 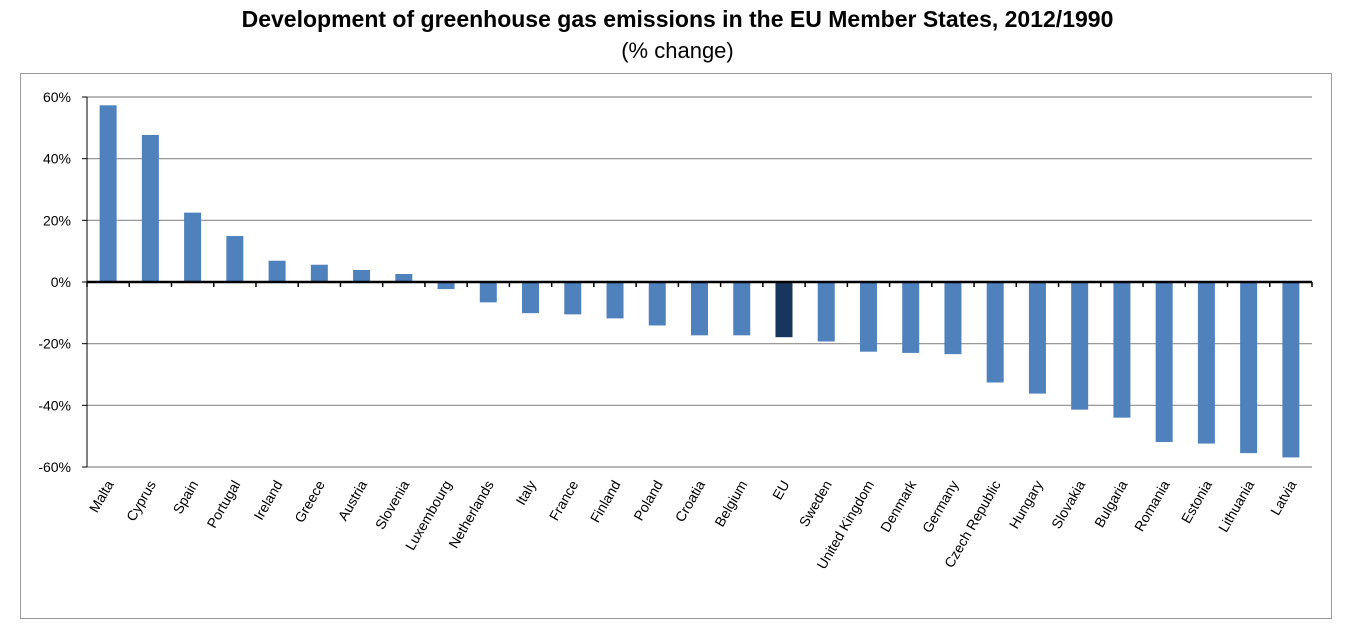 What do you see at coordinates (815, 504) in the screenshot?
I see `category-label: Sweden` at bounding box center [815, 504].